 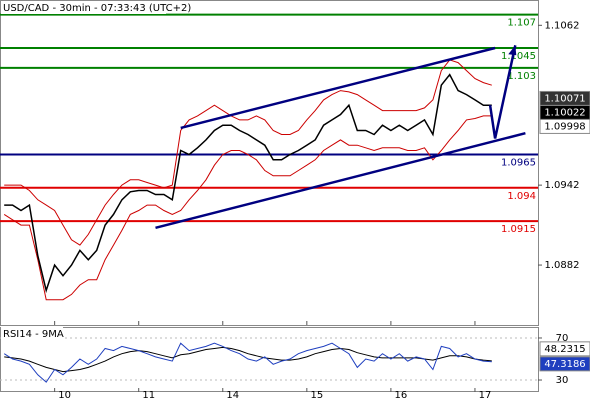 What do you see at coordinates (564, 112) in the screenshot?
I see `price-marker-label: 1.10022` at bounding box center [564, 112].